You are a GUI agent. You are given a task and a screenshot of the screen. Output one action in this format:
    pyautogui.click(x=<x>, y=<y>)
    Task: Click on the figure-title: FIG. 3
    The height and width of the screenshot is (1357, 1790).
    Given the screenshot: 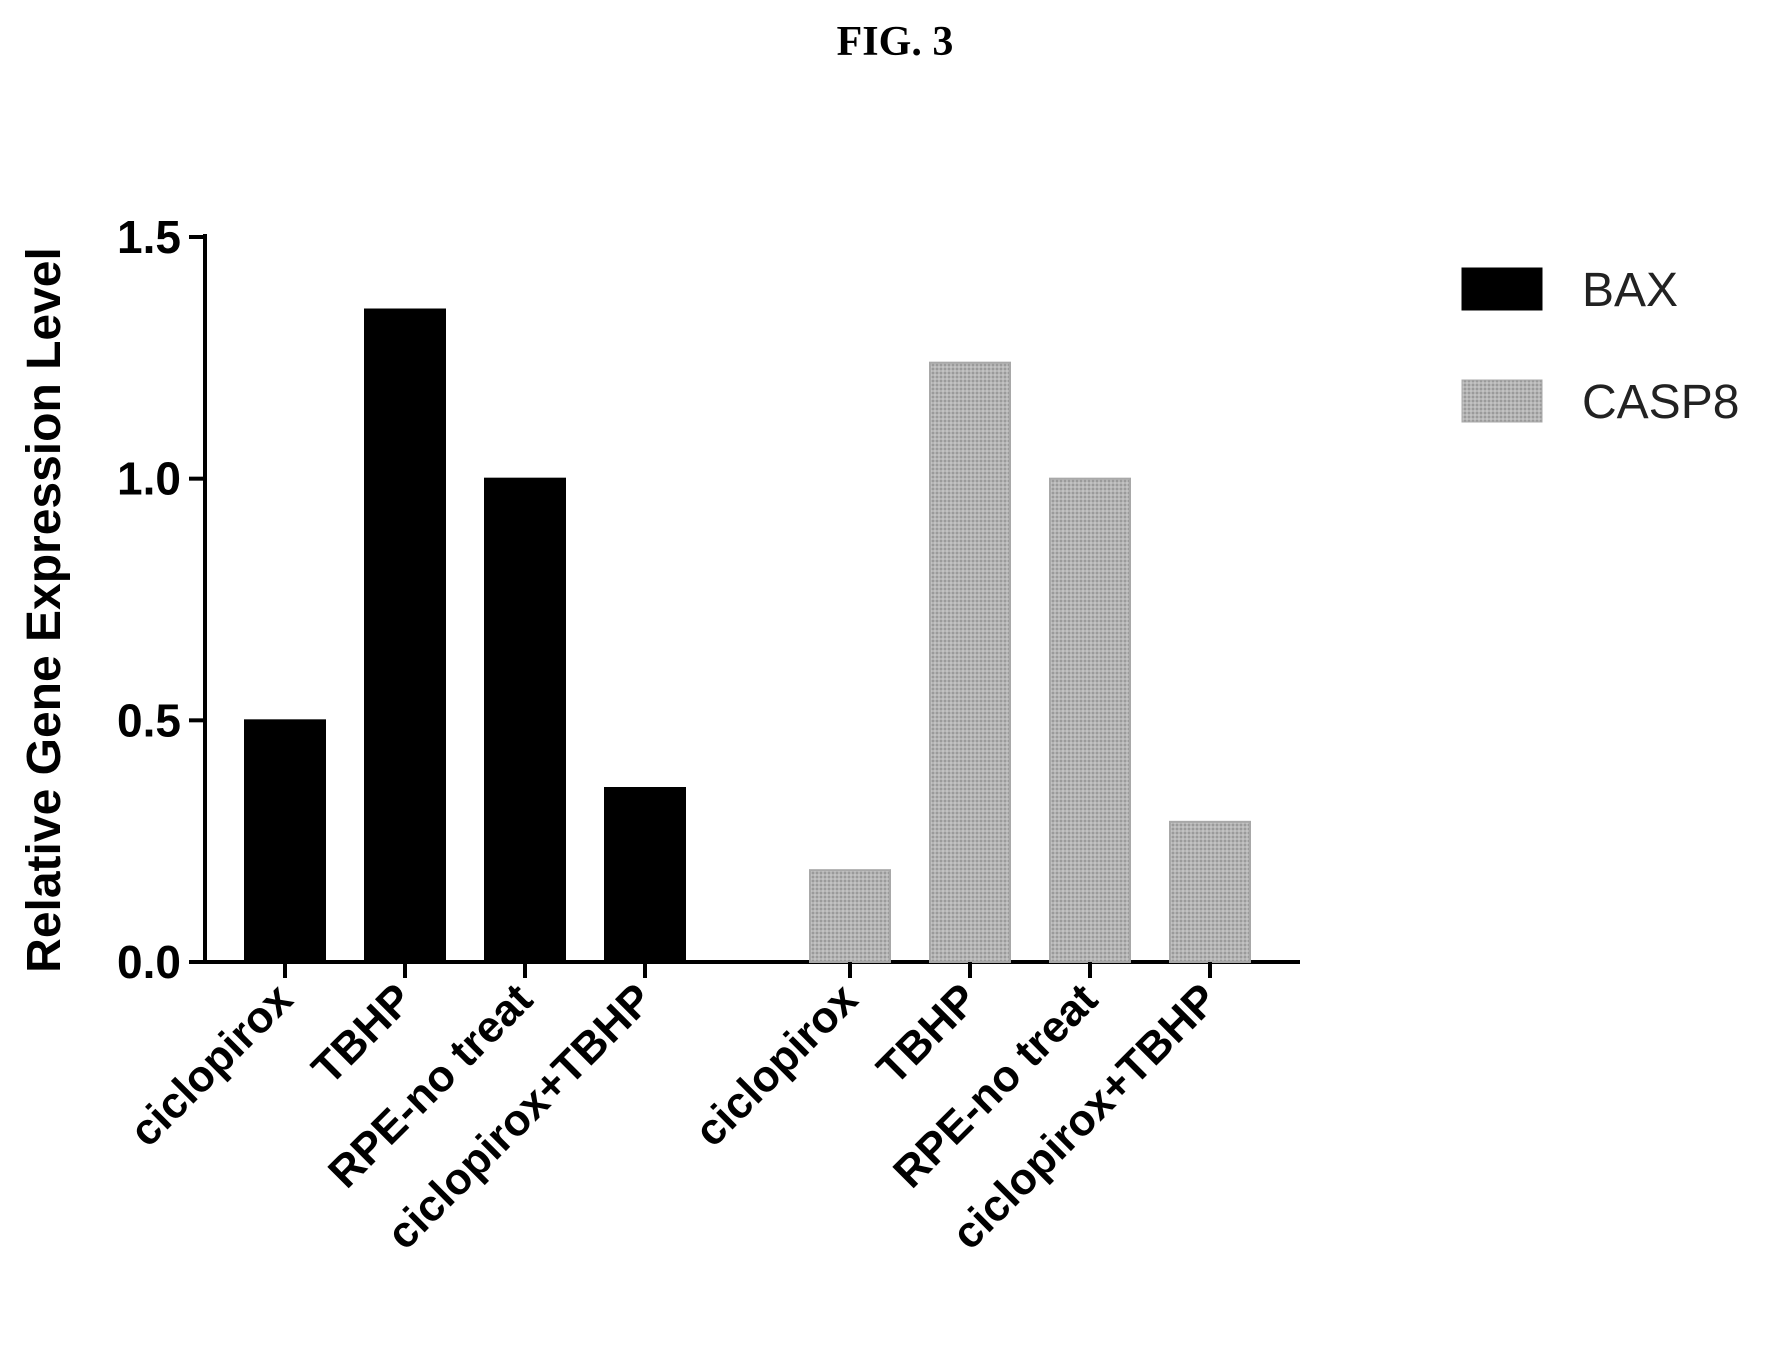 What is the action you would take?
    pyautogui.click(x=895, y=42)
    